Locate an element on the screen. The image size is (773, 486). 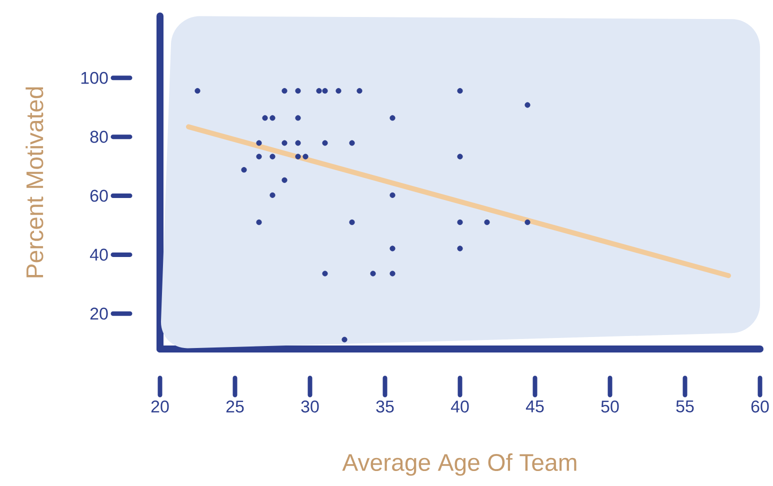
x-tick-label: 25 is located at coordinates (235, 406).